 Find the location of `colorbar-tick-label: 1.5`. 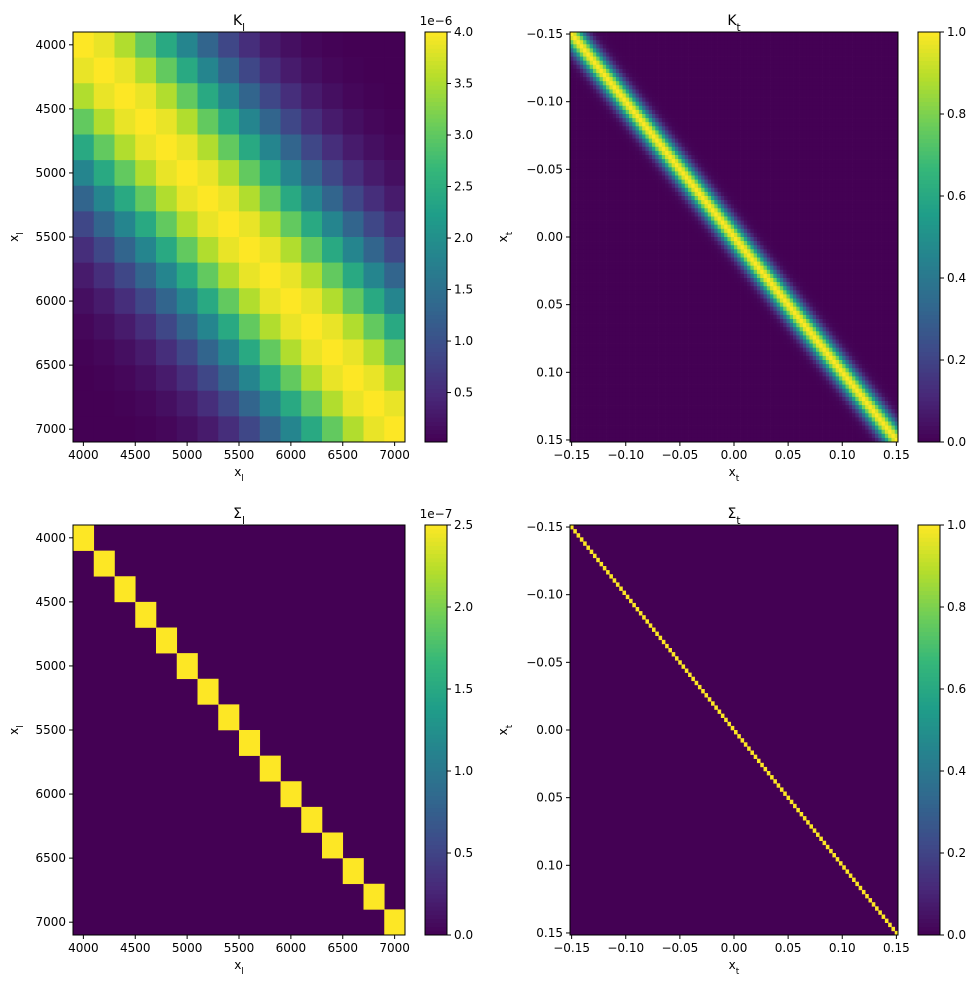

colorbar-tick-label: 1.5 is located at coordinates (463, 290).